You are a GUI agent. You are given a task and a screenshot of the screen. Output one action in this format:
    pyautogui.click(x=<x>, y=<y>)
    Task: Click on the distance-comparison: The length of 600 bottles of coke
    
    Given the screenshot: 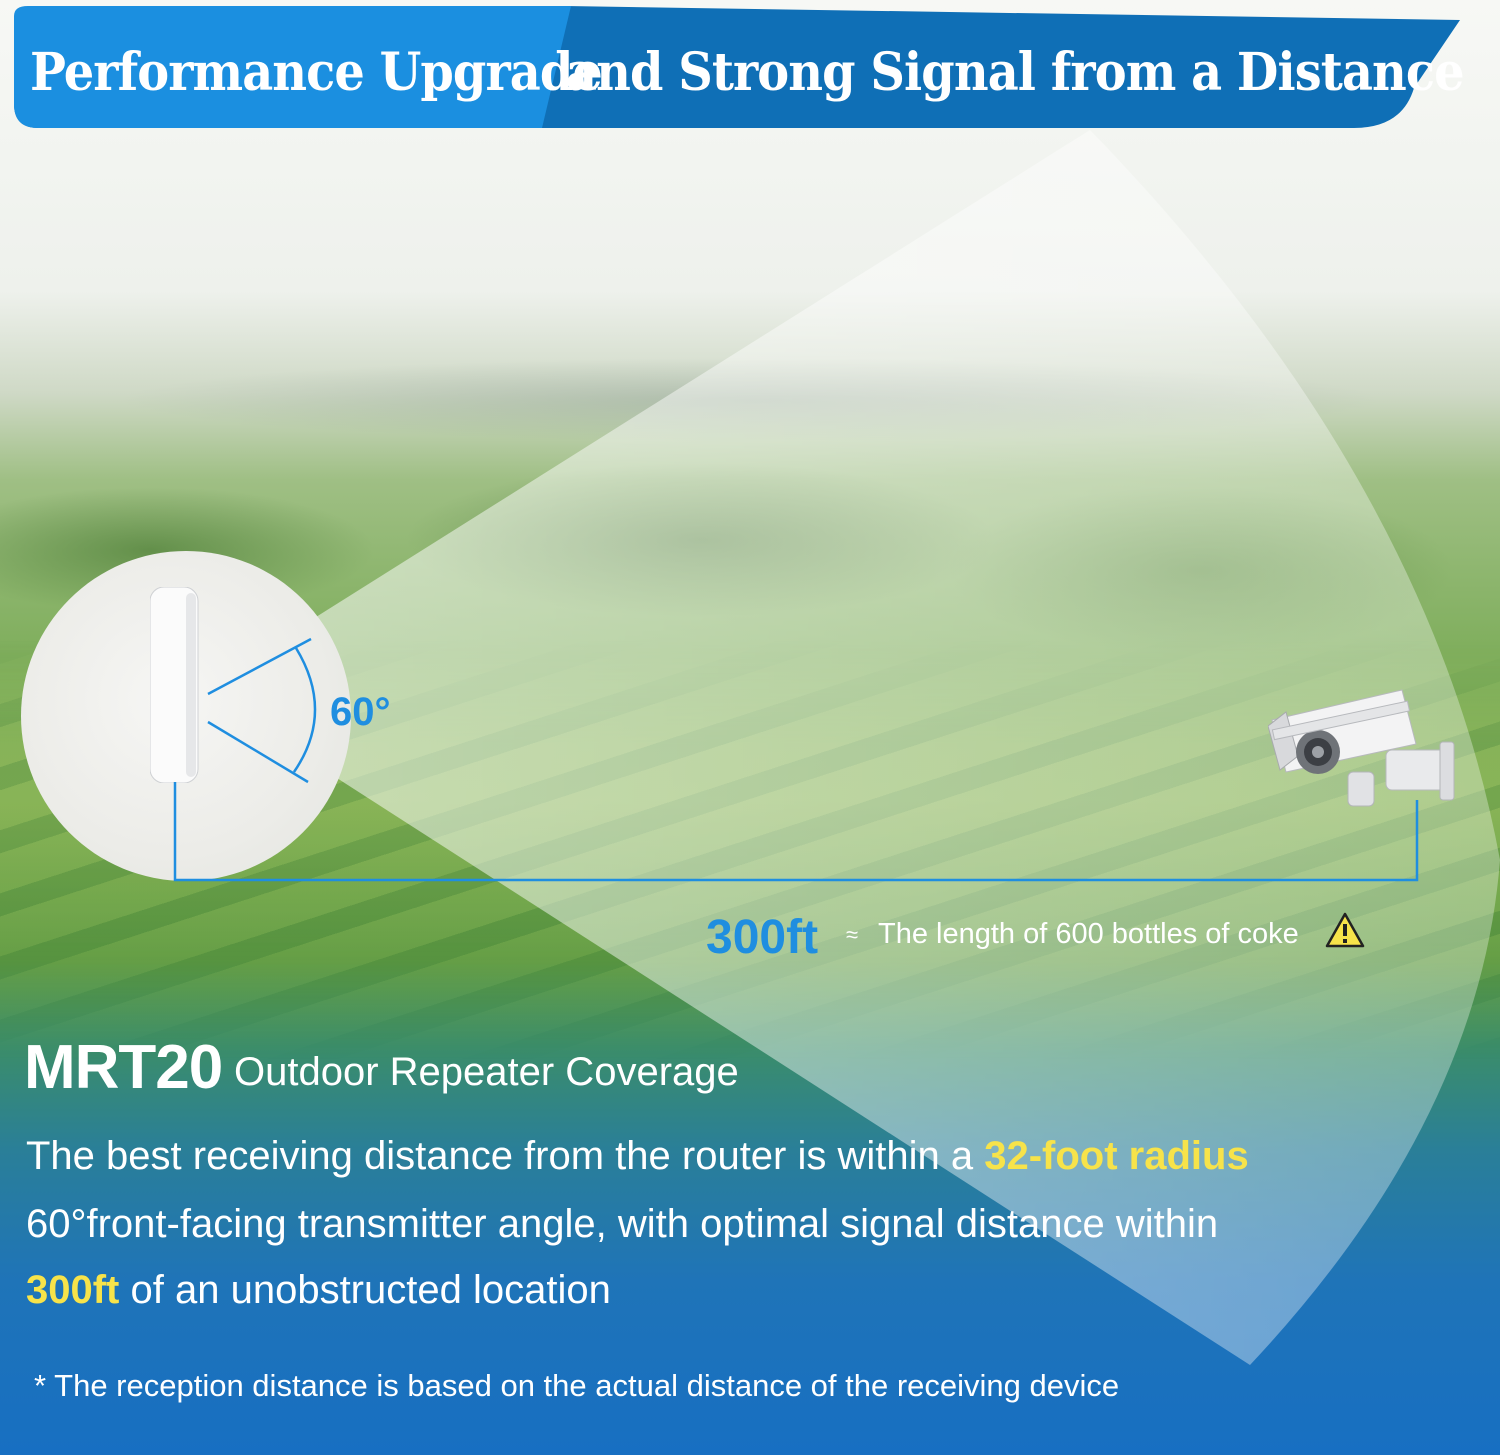 What is the action you would take?
    pyautogui.click(x=1088, y=934)
    